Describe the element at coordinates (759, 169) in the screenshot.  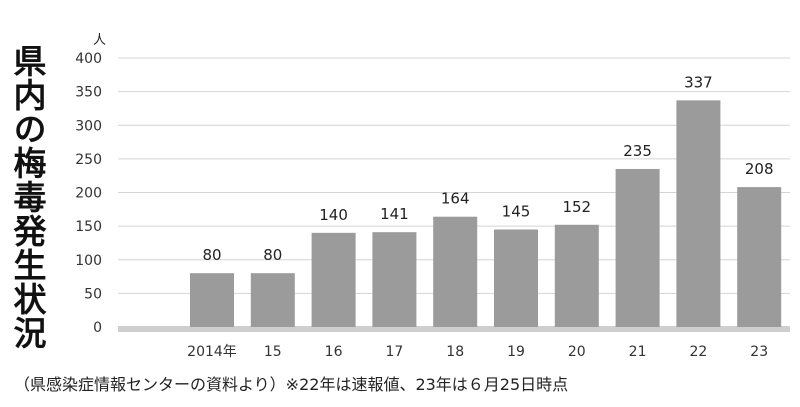
I see `data-label: 208` at that location.